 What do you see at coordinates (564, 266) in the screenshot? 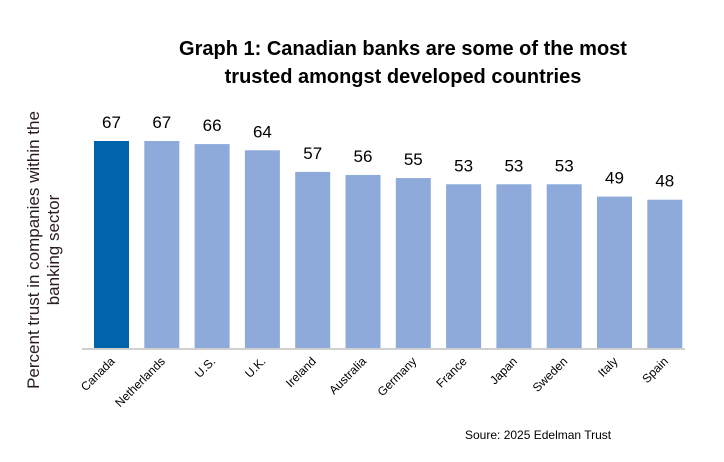
I see `bar-sweden` at bounding box center [564, 266].